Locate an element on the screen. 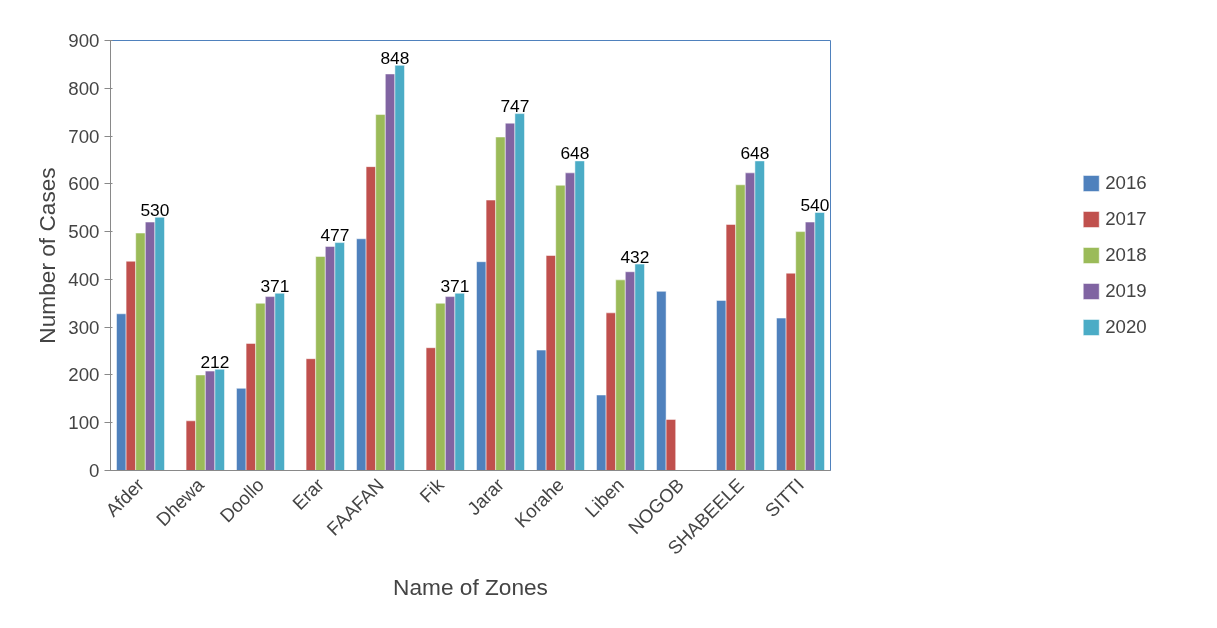 This screenshot has width=1217, height=628. x-axis-title: Name of Zones is located at coordinates (470, 587).